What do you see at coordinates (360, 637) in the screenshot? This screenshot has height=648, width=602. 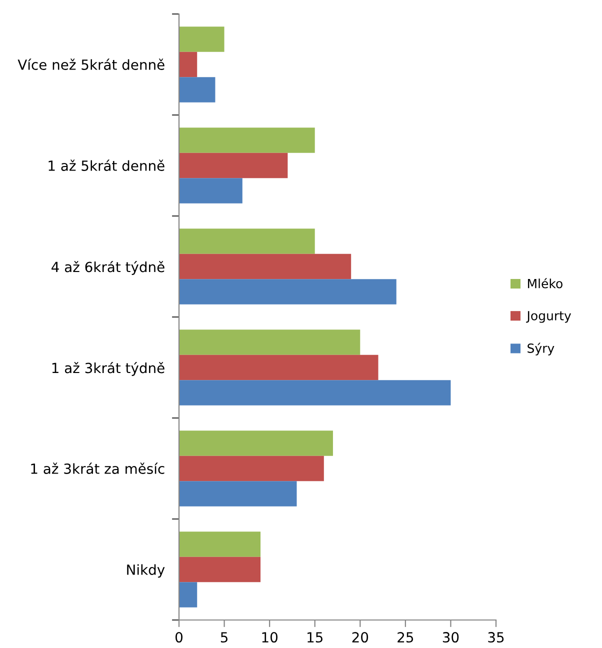 I see `x-tick-label: 20` at bounding box center [360, 637].